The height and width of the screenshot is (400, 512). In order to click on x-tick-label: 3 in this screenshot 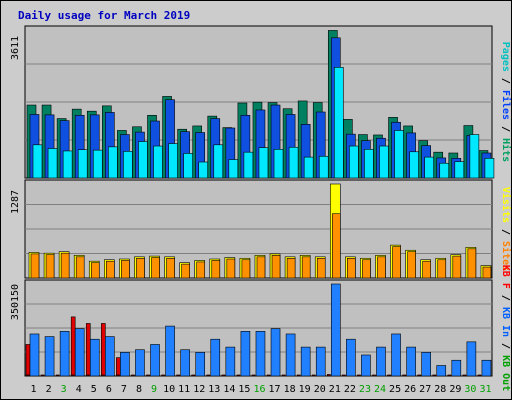, I will do `click(64, 389)`.